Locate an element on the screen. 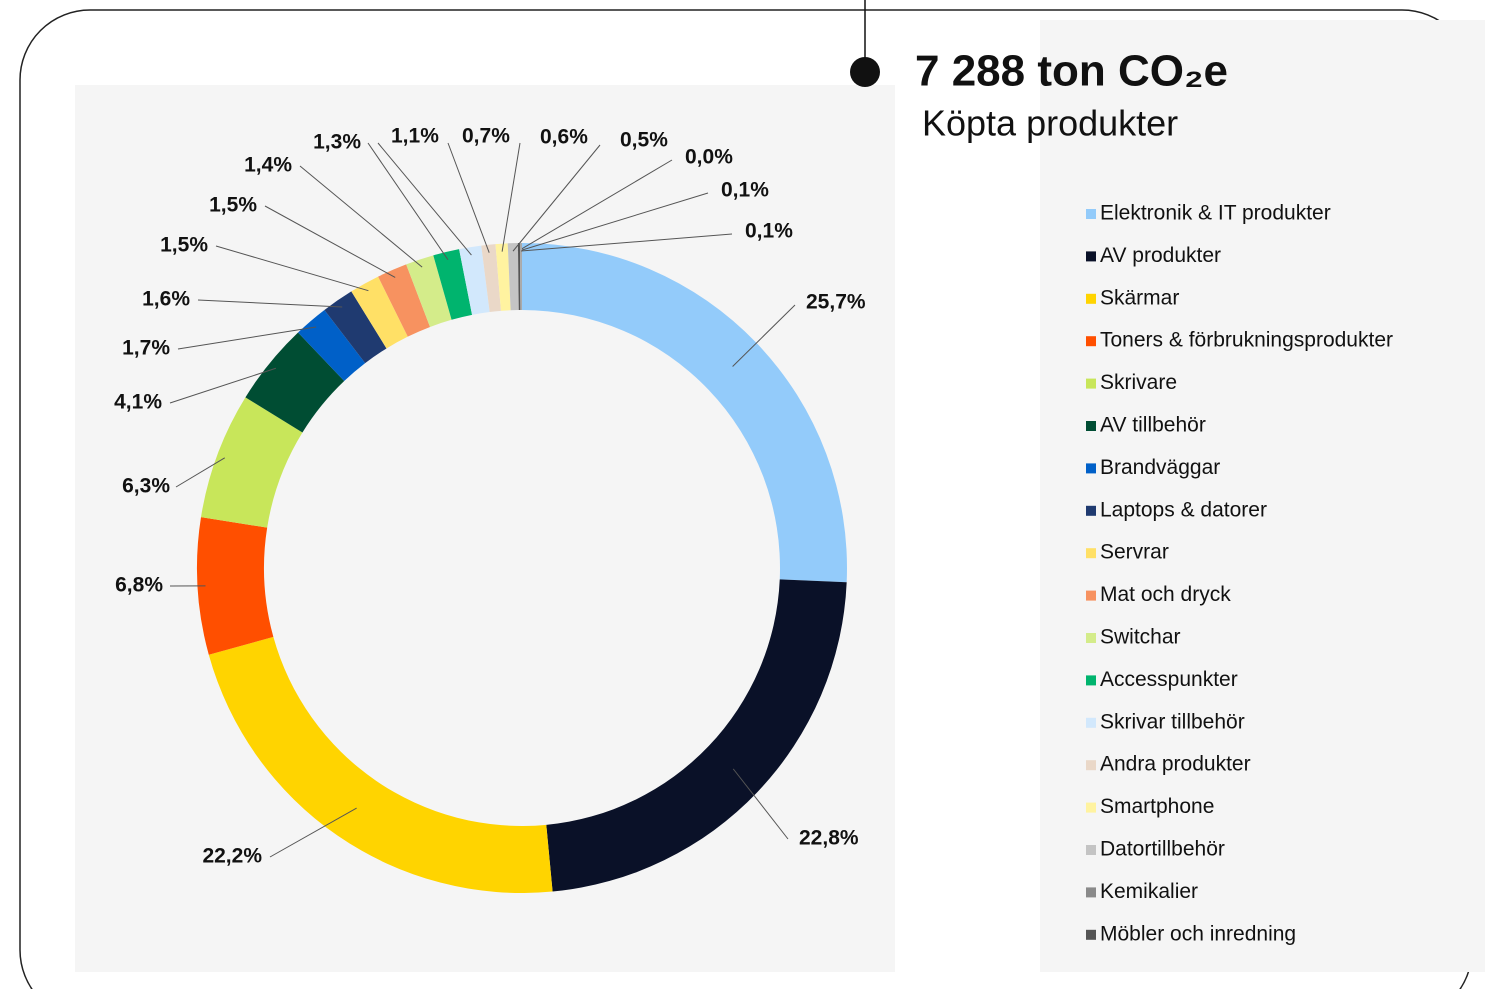 The height and width of the screenshot is (989, 1485). data-label: 0,7% is located at coordinates (486, 136).